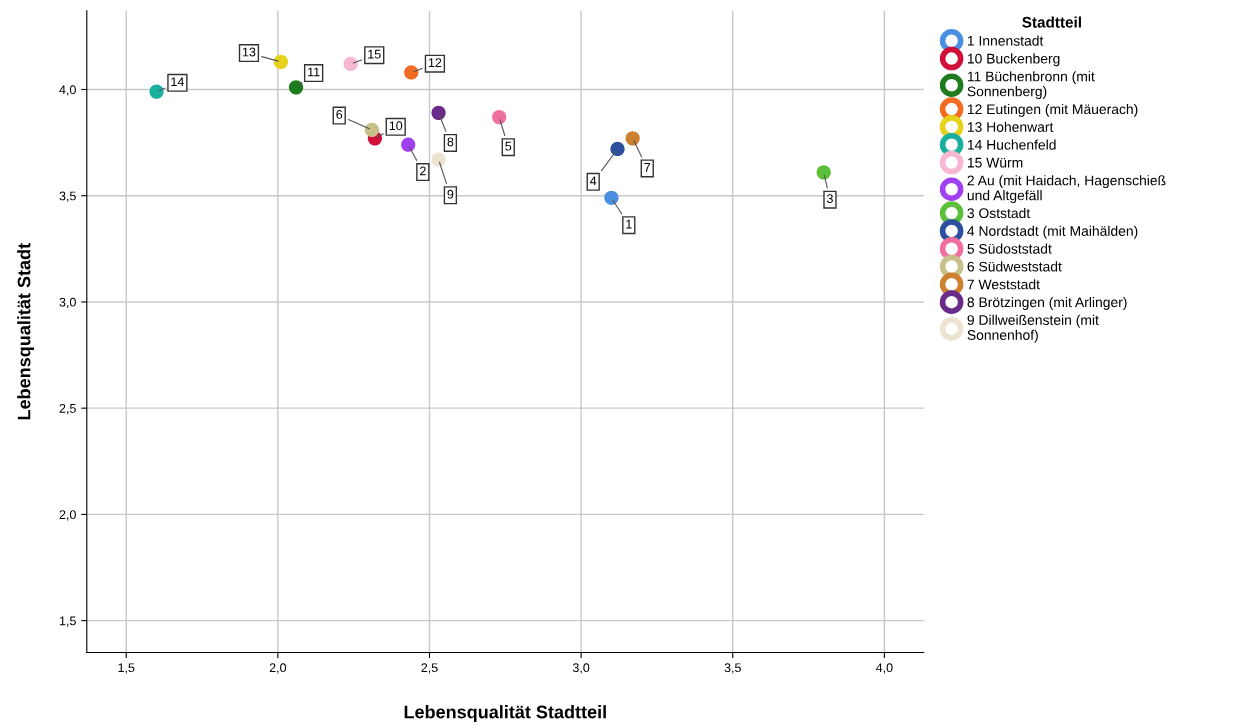  I want to click on legend-label: 8 Brötzingen (mit Arlinger), so click(1047, 303).